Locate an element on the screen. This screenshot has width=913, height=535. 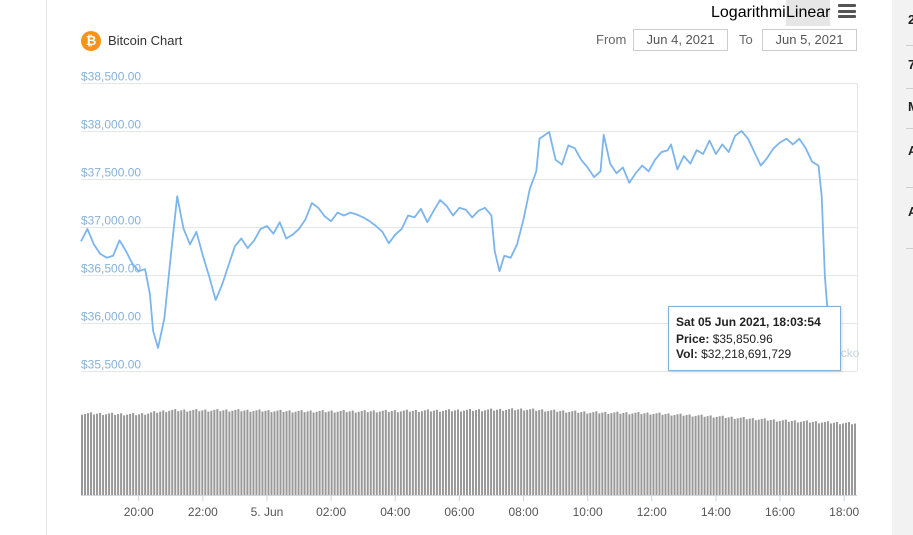
right-column-text: M is located at coordinates (910, 106).